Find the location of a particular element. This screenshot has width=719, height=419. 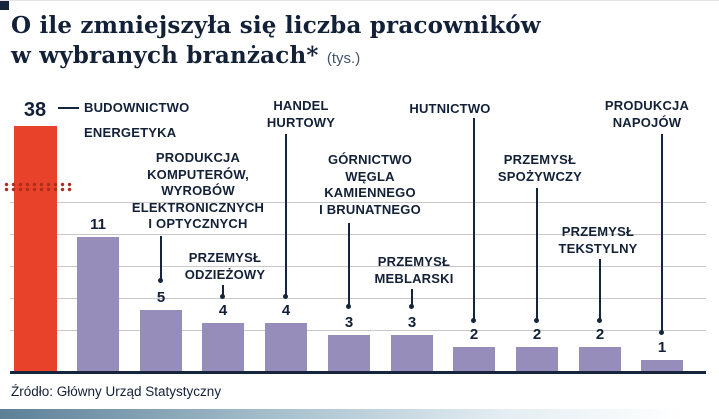

bottom-gradient-strip is located at coordinates (359, 414).